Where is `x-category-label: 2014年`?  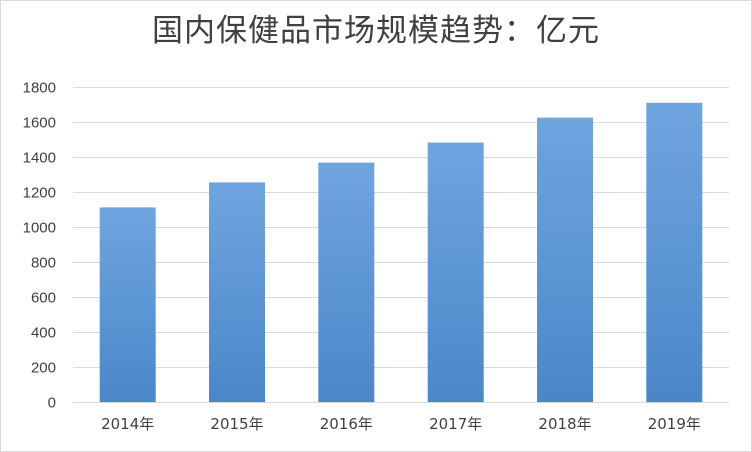
x-category-label: 2014年 is located at coordinates (127, 424).